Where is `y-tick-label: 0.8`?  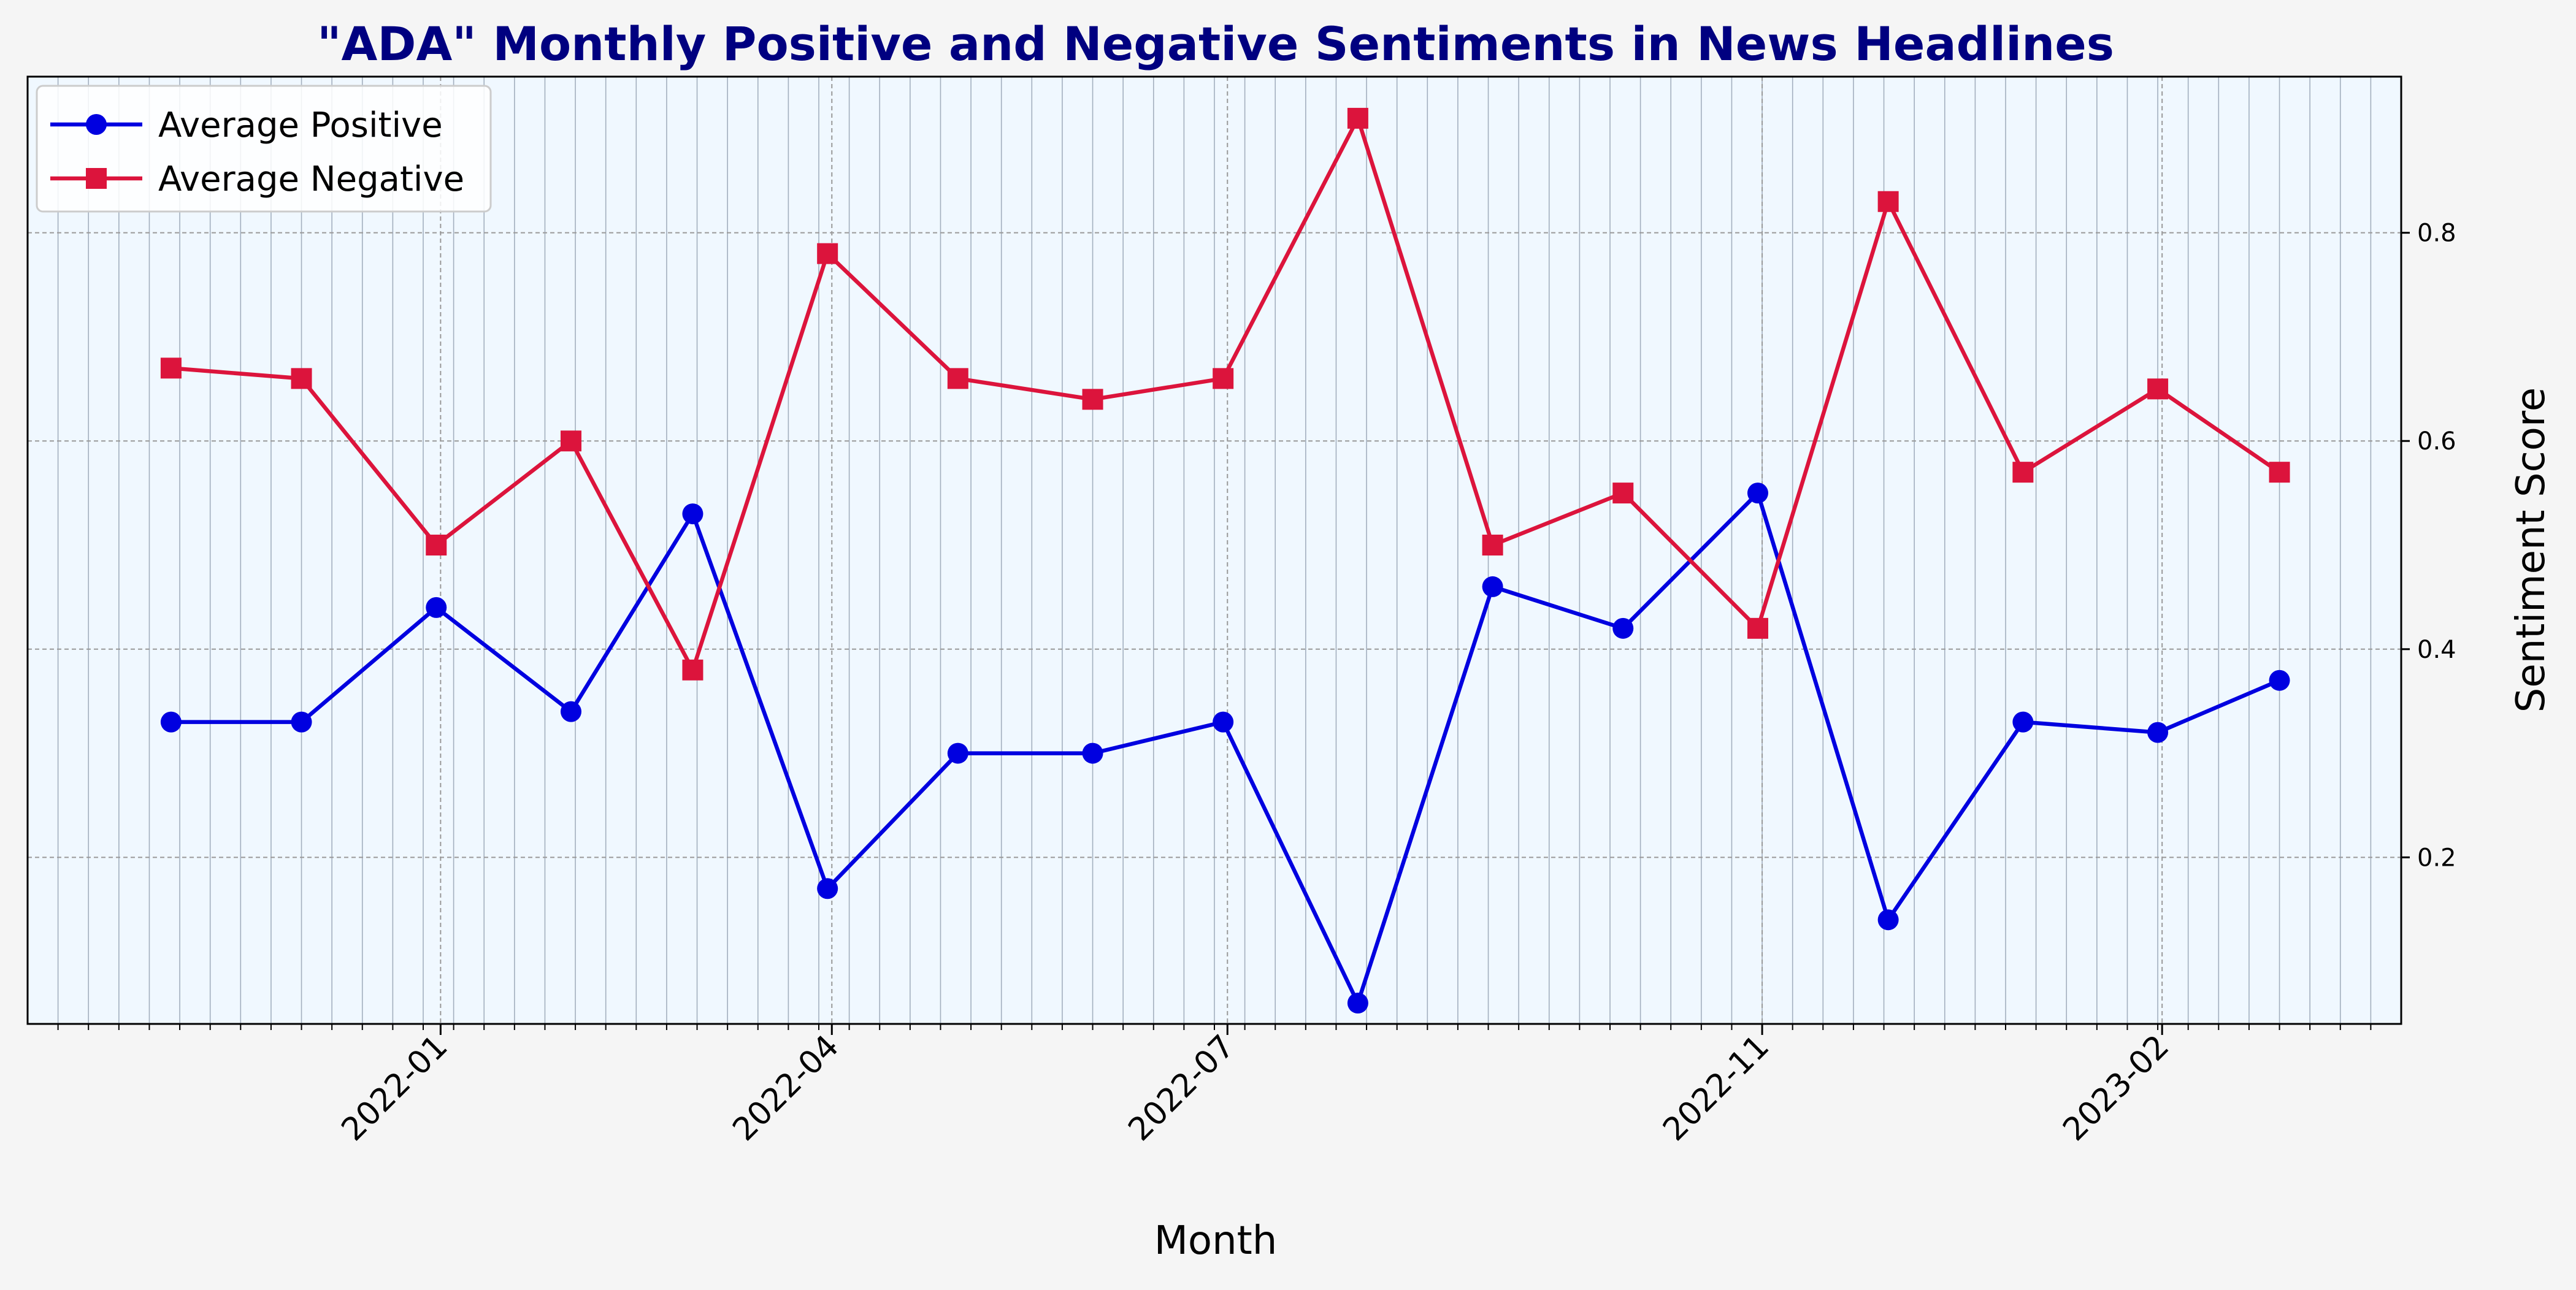 y-tick-label: 0.8 is located at coordinates (2436, 233).